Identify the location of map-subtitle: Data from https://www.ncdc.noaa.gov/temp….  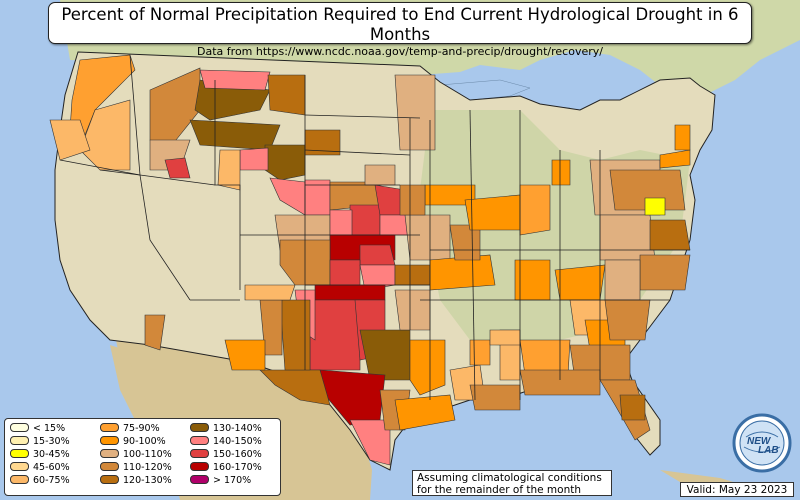
(400, 51).